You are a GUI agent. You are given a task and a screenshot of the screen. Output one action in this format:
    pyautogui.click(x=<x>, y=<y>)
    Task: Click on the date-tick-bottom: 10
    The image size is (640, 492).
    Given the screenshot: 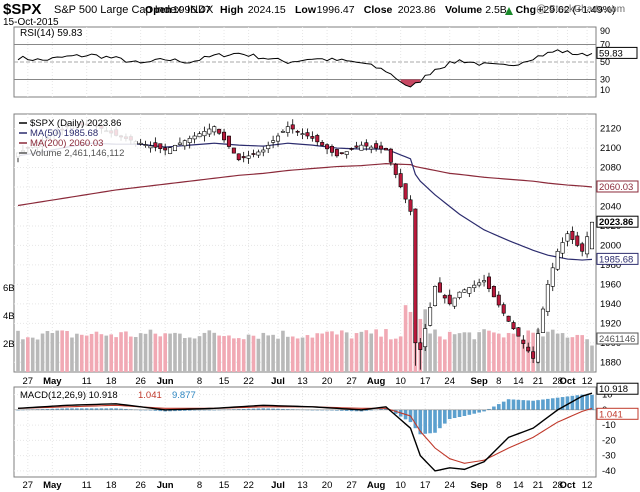 What is the action you would take?
    pyautogui.click(x=400, y=485)
    